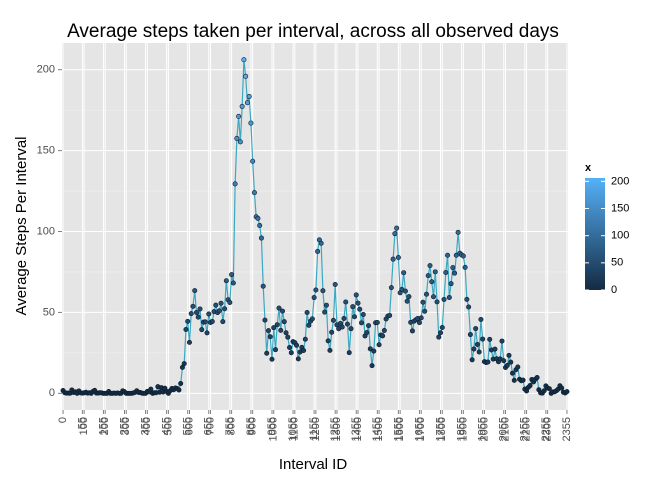 Image resolution: width=672 pixels, height=485 pixels. Describe the element at coordinates (49, 312) in the screenshot. I see `y-tick-label: 50` at that location.